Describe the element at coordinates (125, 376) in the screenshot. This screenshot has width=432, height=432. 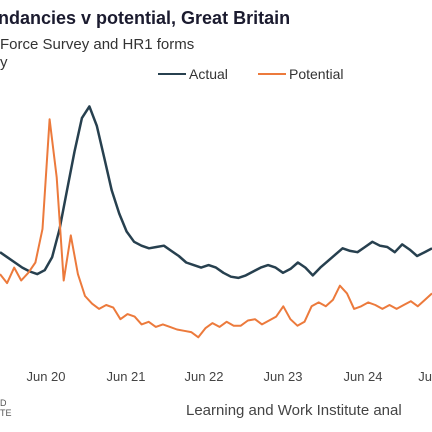
I see `x-tick-label: Jun 21` at that location.